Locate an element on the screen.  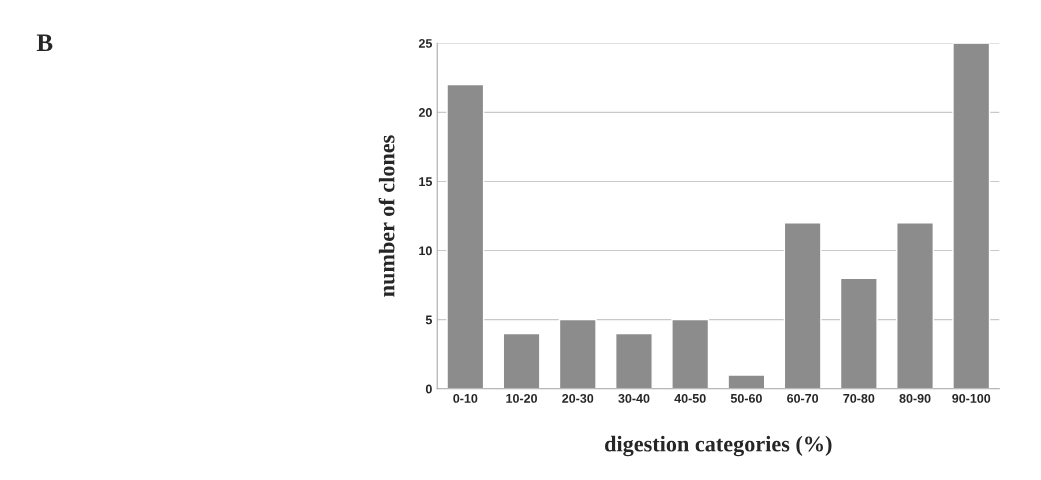
y-tick-label: 0 is located at coordinates (428, 389).